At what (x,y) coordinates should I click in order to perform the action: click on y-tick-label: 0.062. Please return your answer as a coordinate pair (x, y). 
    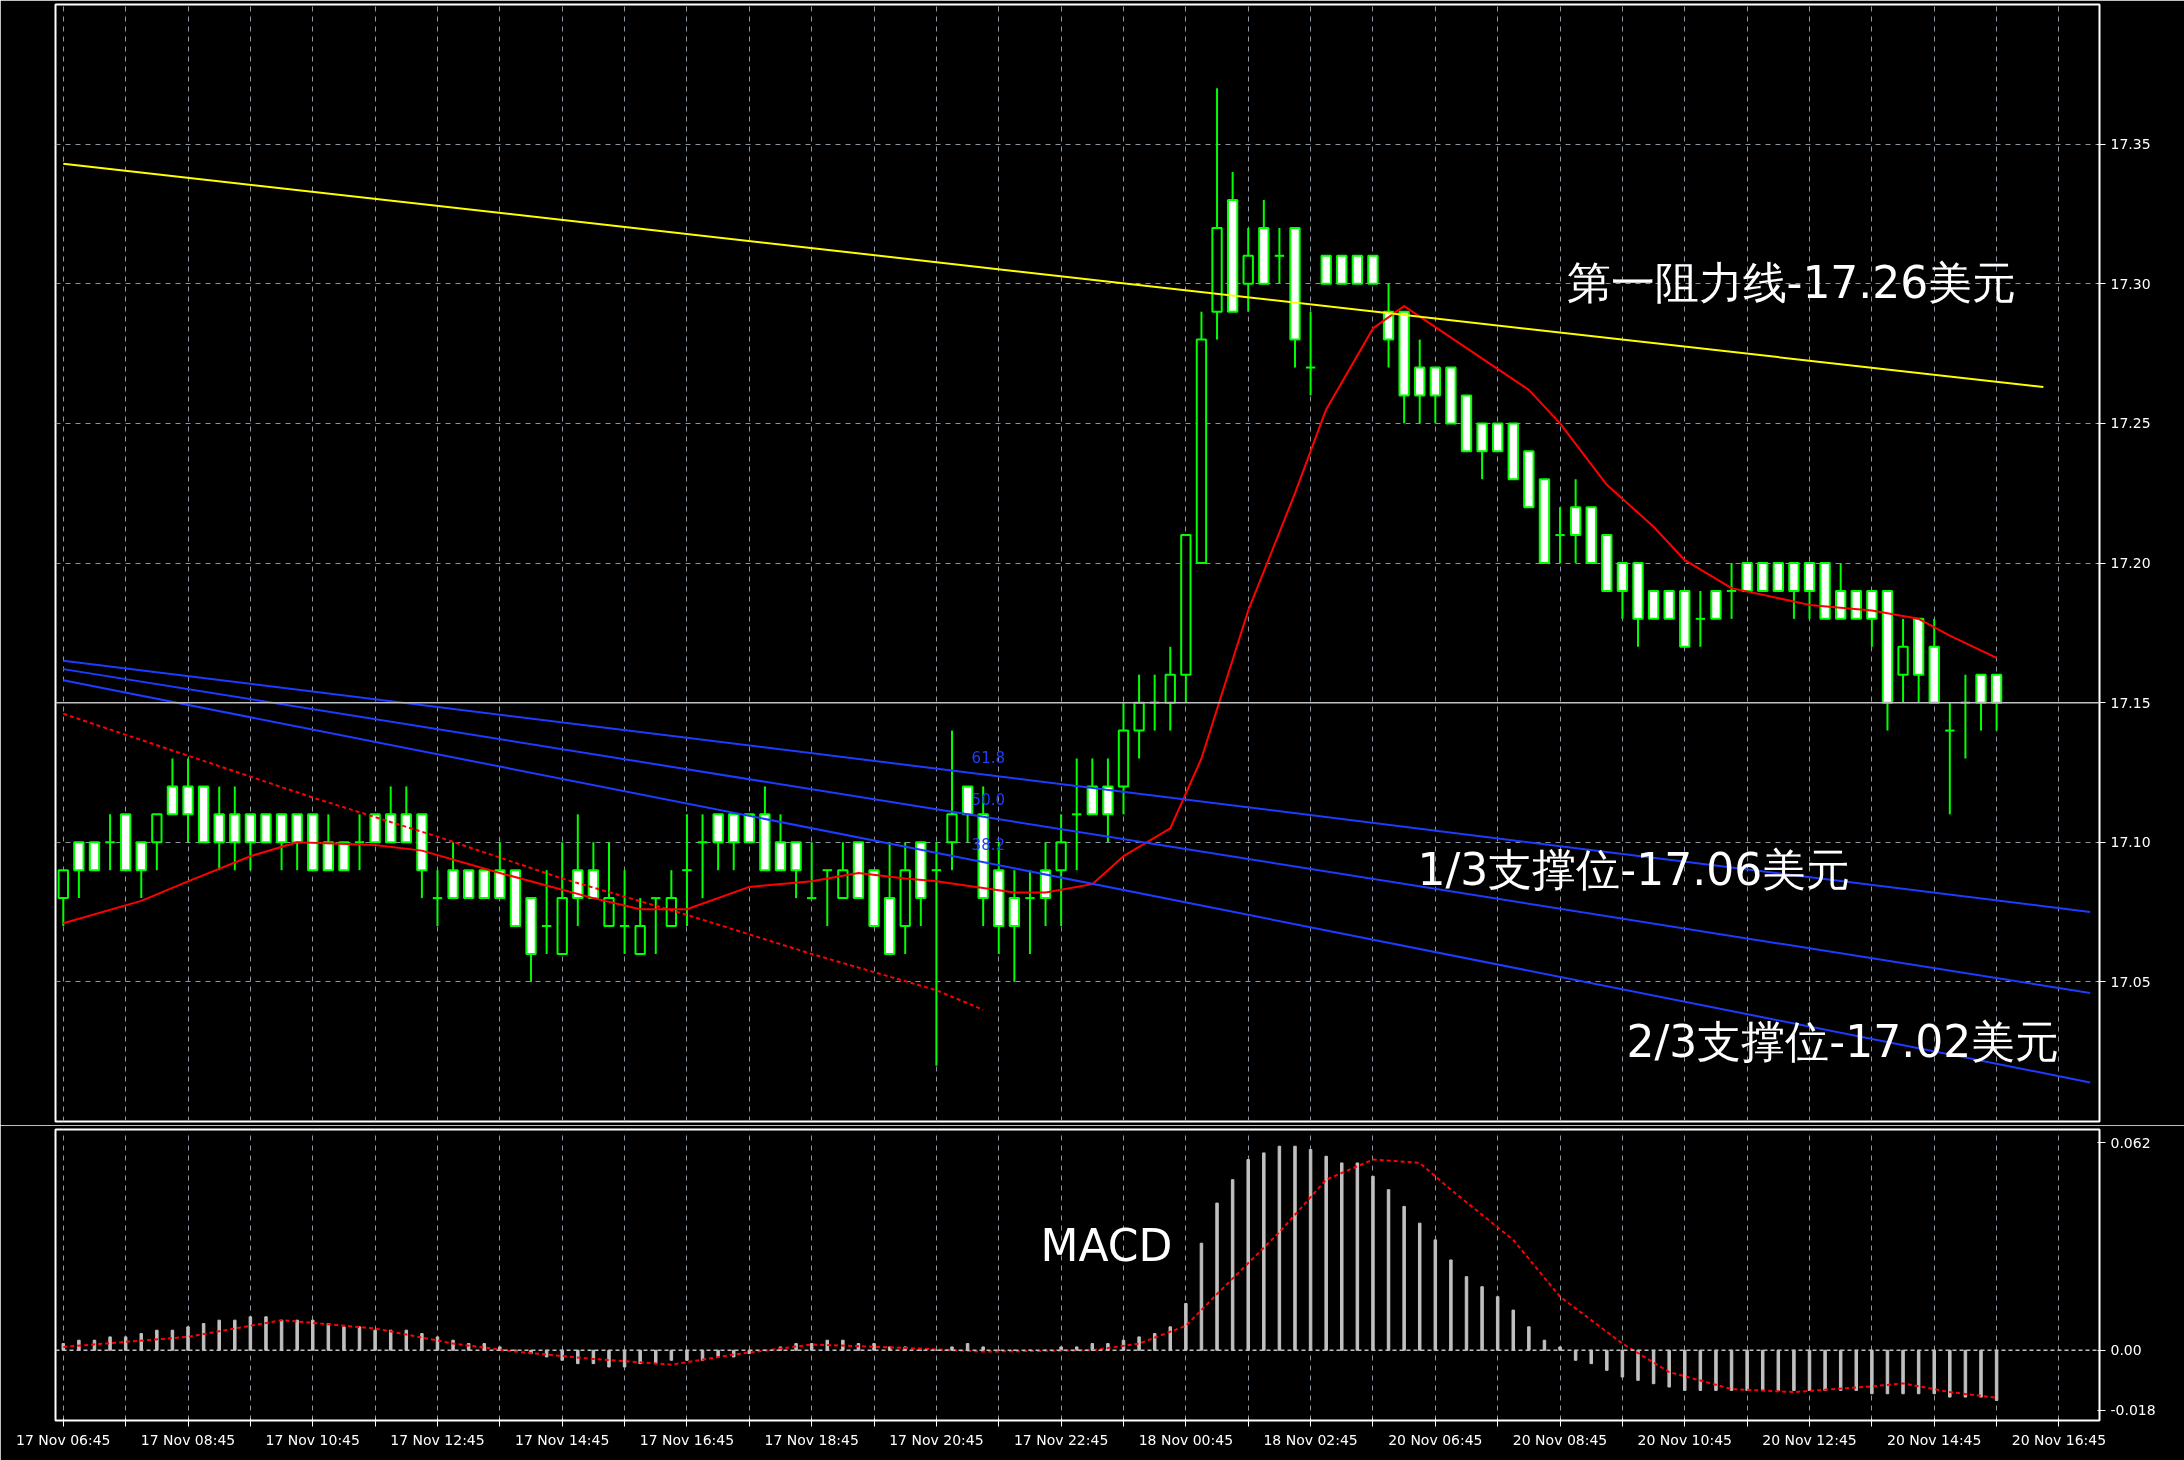
    Looking at the image, I should click on (2130, 1142).